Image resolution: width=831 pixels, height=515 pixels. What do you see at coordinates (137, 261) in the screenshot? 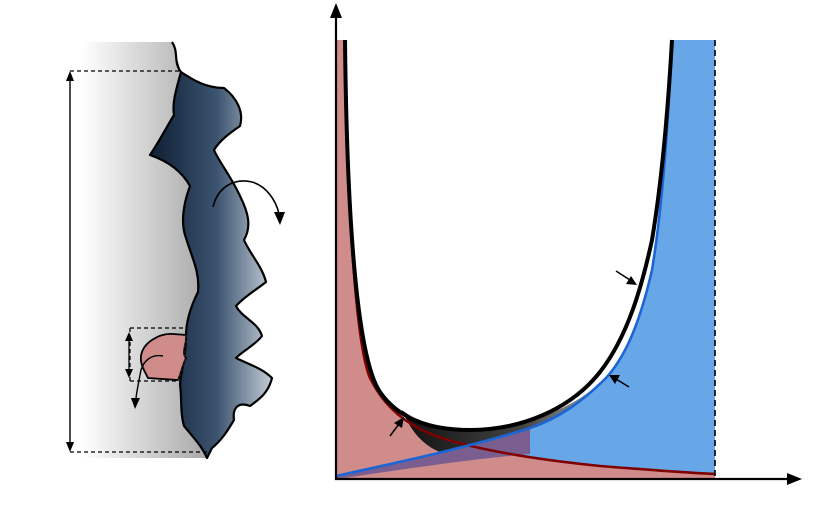
I see `height-arrow-icon` at bounding box center [137, 261].